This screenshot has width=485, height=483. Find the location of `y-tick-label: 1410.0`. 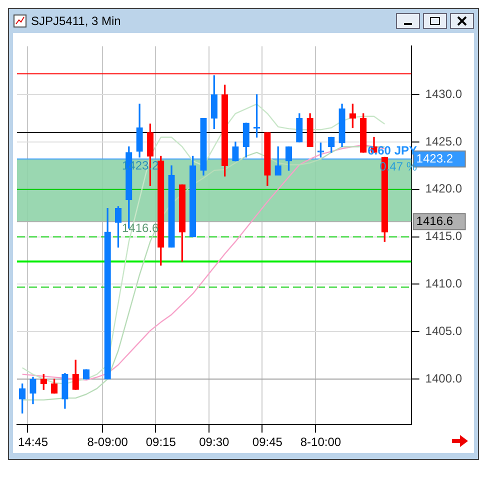

y-tick-label: 1410.0 is located at coordinates (443, 283).